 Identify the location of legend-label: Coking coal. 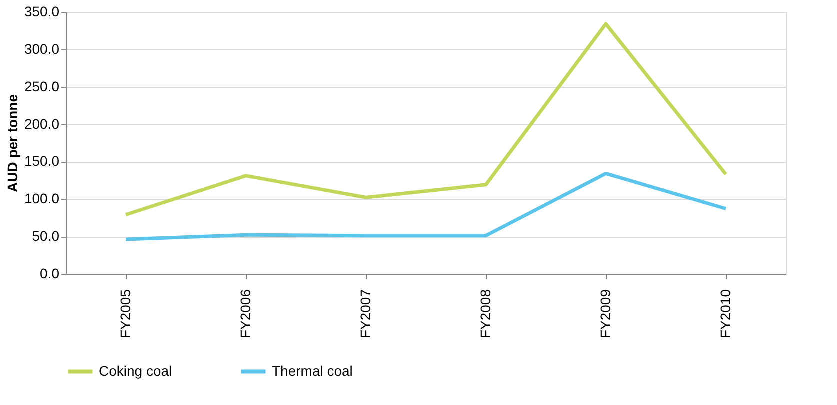
(135, 370).